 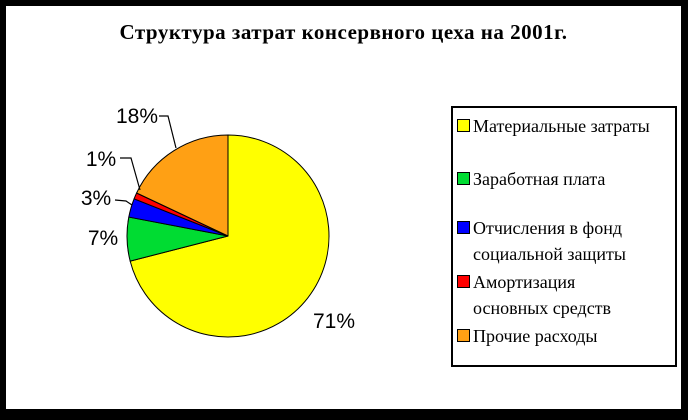 I want to click on legend-item-social-fund: Отчисления в фонд социальной защиты, so click(x=541, y=241).